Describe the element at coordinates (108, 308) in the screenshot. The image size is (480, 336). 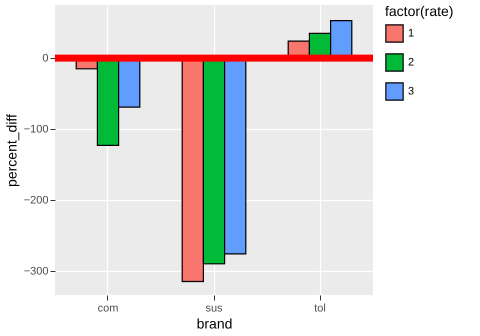
I see `x-tick-label: com` at that location.